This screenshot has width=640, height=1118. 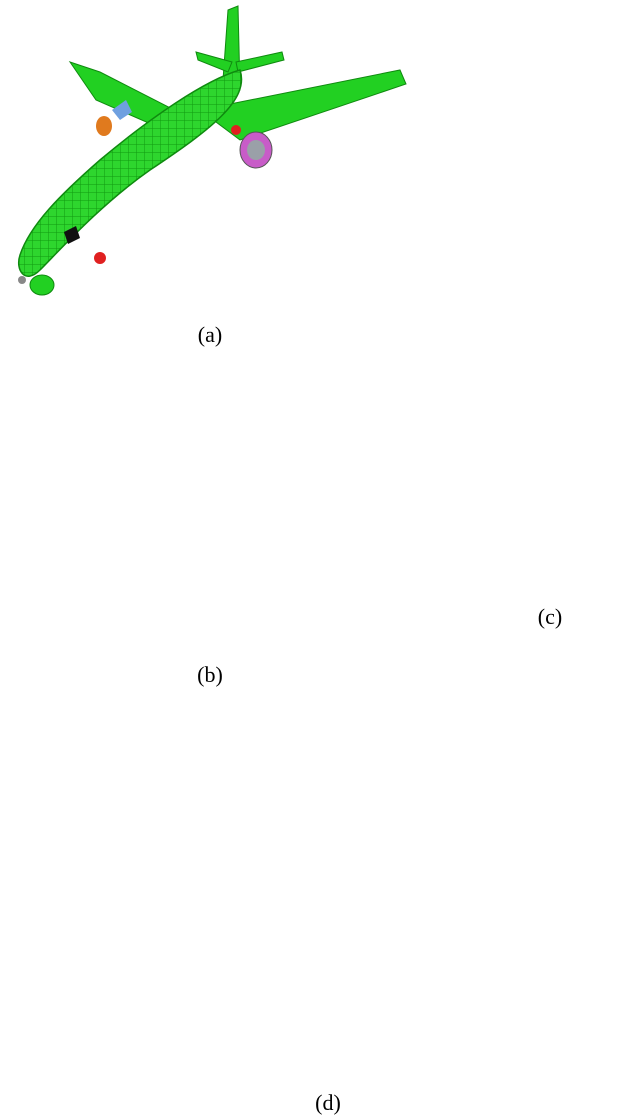 I want to click on caption-b: (b), so click(x=210, y=674).